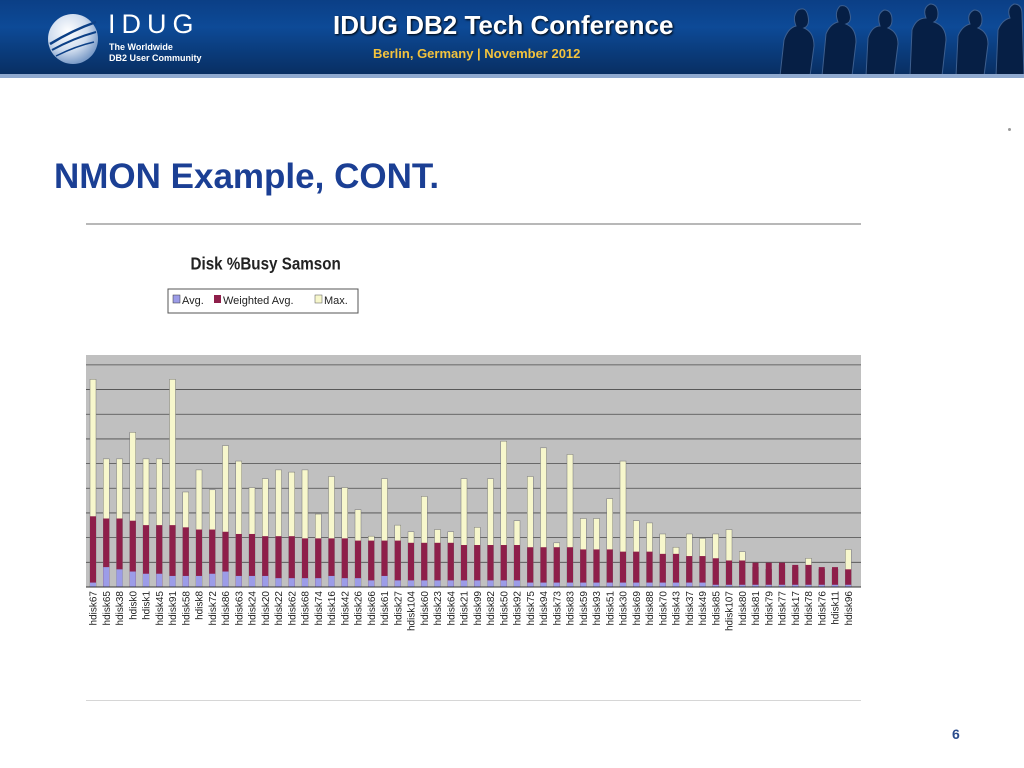 The image size is (1024, 768). I want to click on x-tick-label: hdisk43, so click(677, 608).